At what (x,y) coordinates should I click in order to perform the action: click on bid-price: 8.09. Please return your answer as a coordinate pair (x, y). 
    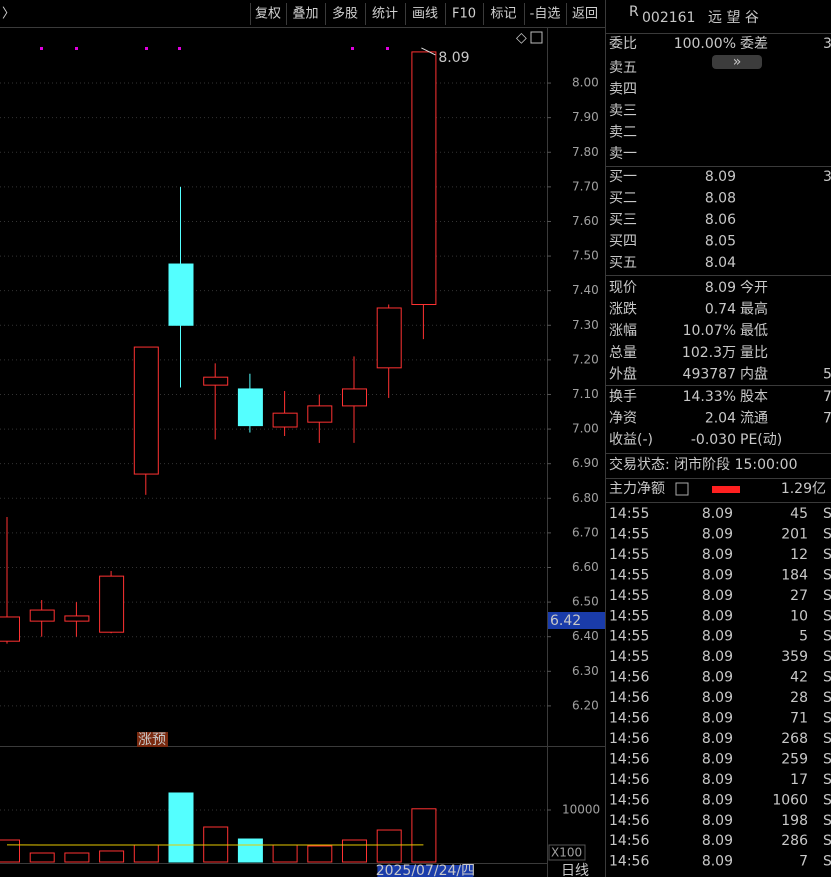
    Looking at the image, I should click on (720, 177).